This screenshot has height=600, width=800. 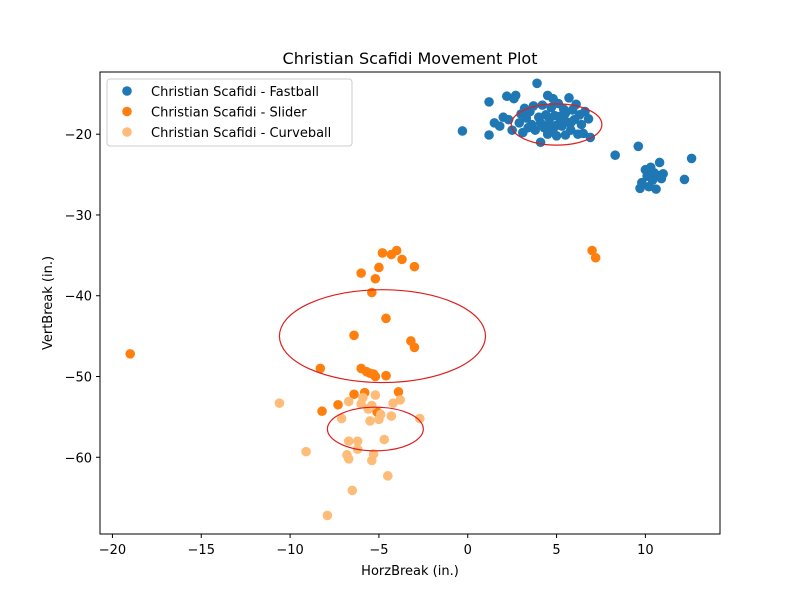 I want to click on y-axis-label: VertBreak (in.), so click(x=48, y=303).